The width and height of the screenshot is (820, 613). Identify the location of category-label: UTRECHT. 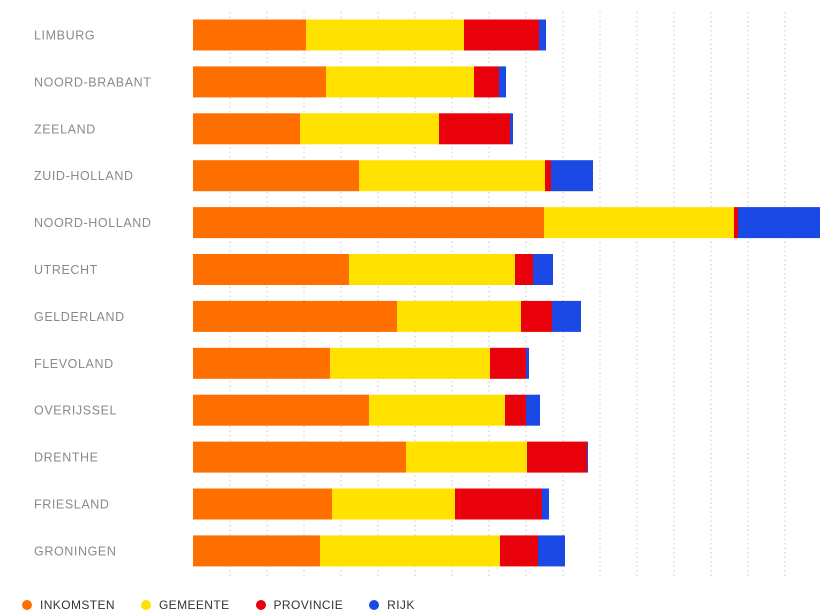
(66, 270).